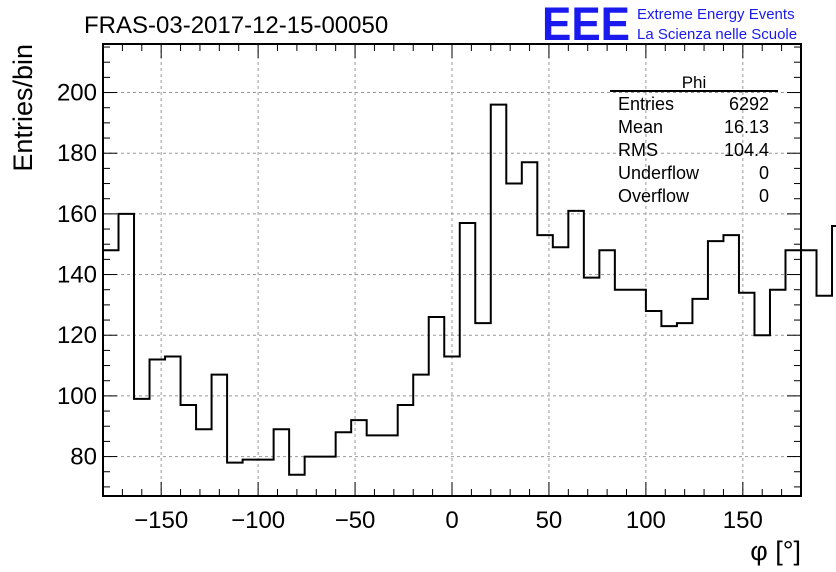 The image size is (836, 572). I want to click on stats-value: 104.4, so click(746, 150).